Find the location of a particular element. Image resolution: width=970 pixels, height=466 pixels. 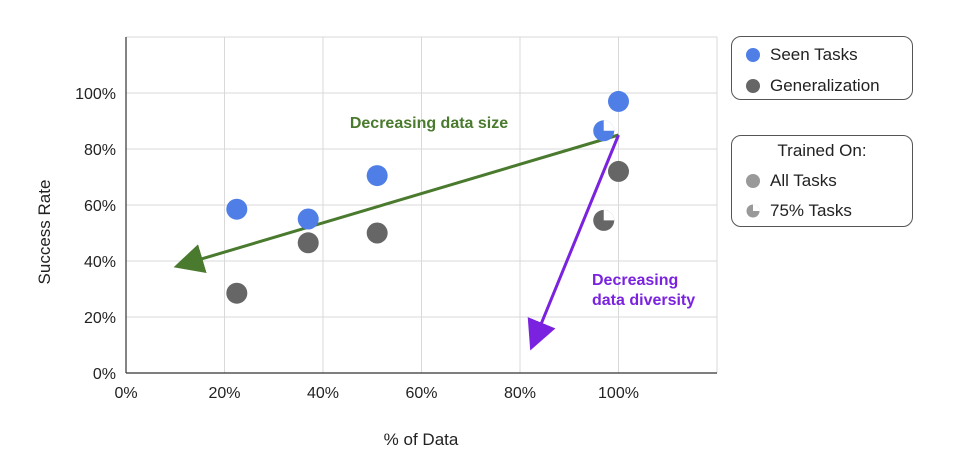

legend-label-75-tasks: 75% Tasks is located at coordinates (811, 210).